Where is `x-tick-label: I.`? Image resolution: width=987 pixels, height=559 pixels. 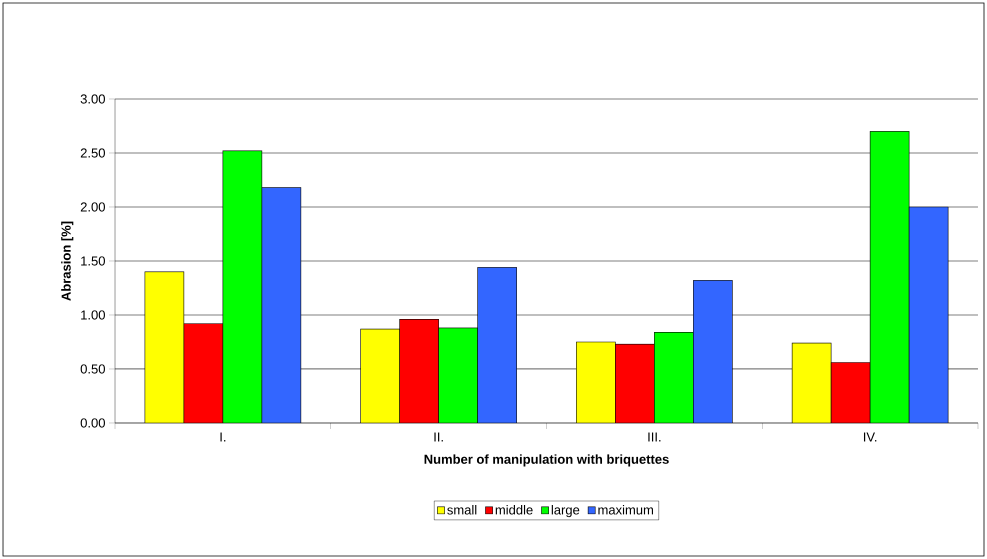 x-tick-label: I. is located at coordinates (223, 437).